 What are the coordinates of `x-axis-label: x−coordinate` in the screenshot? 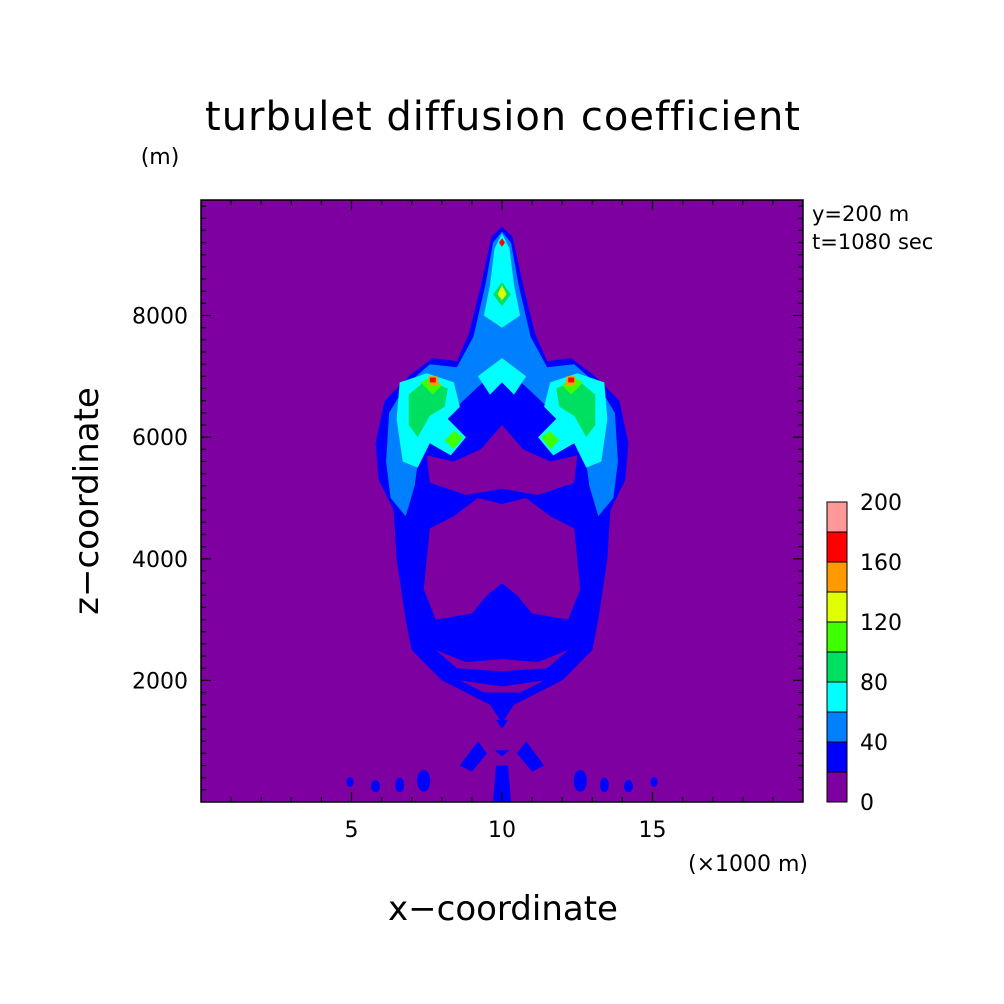 It's located at (503, 909).